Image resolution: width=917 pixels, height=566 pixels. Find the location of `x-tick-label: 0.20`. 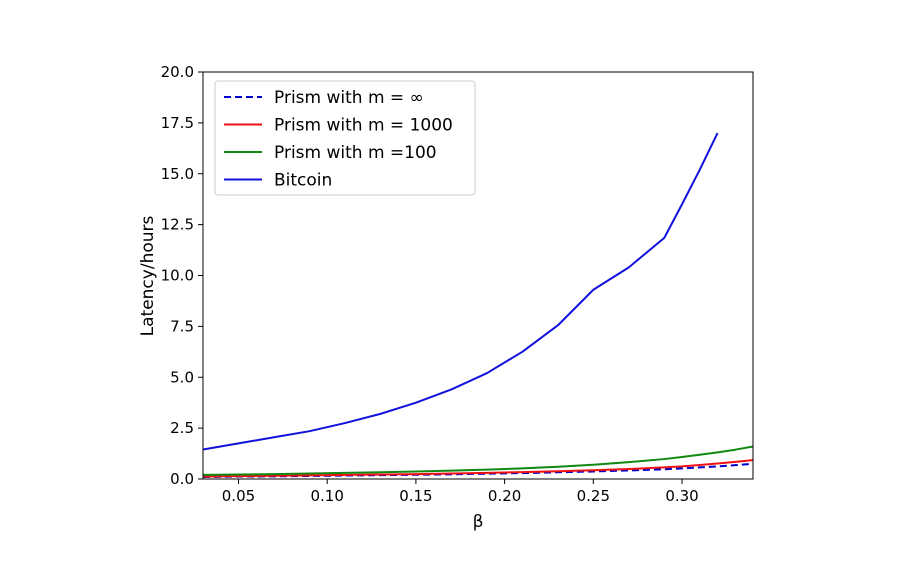

x-tick-label: 0.20 is located at coordinates (504, 496).